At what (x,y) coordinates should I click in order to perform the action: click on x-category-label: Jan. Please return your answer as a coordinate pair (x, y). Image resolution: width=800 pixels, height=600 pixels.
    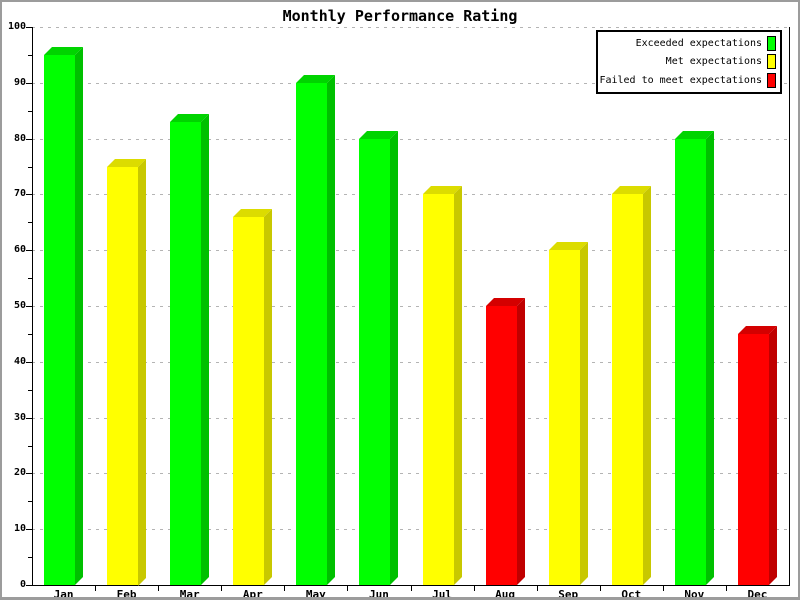
    Looking at the image, I should click on (63, 594).